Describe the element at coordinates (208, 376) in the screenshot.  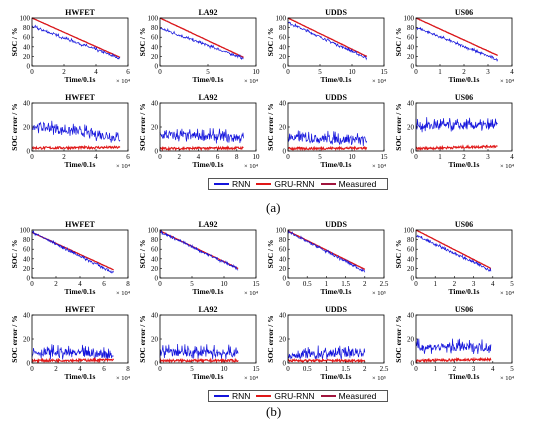
I see `x-axis-label-b-err-la92: Time/0.1s` at that location.